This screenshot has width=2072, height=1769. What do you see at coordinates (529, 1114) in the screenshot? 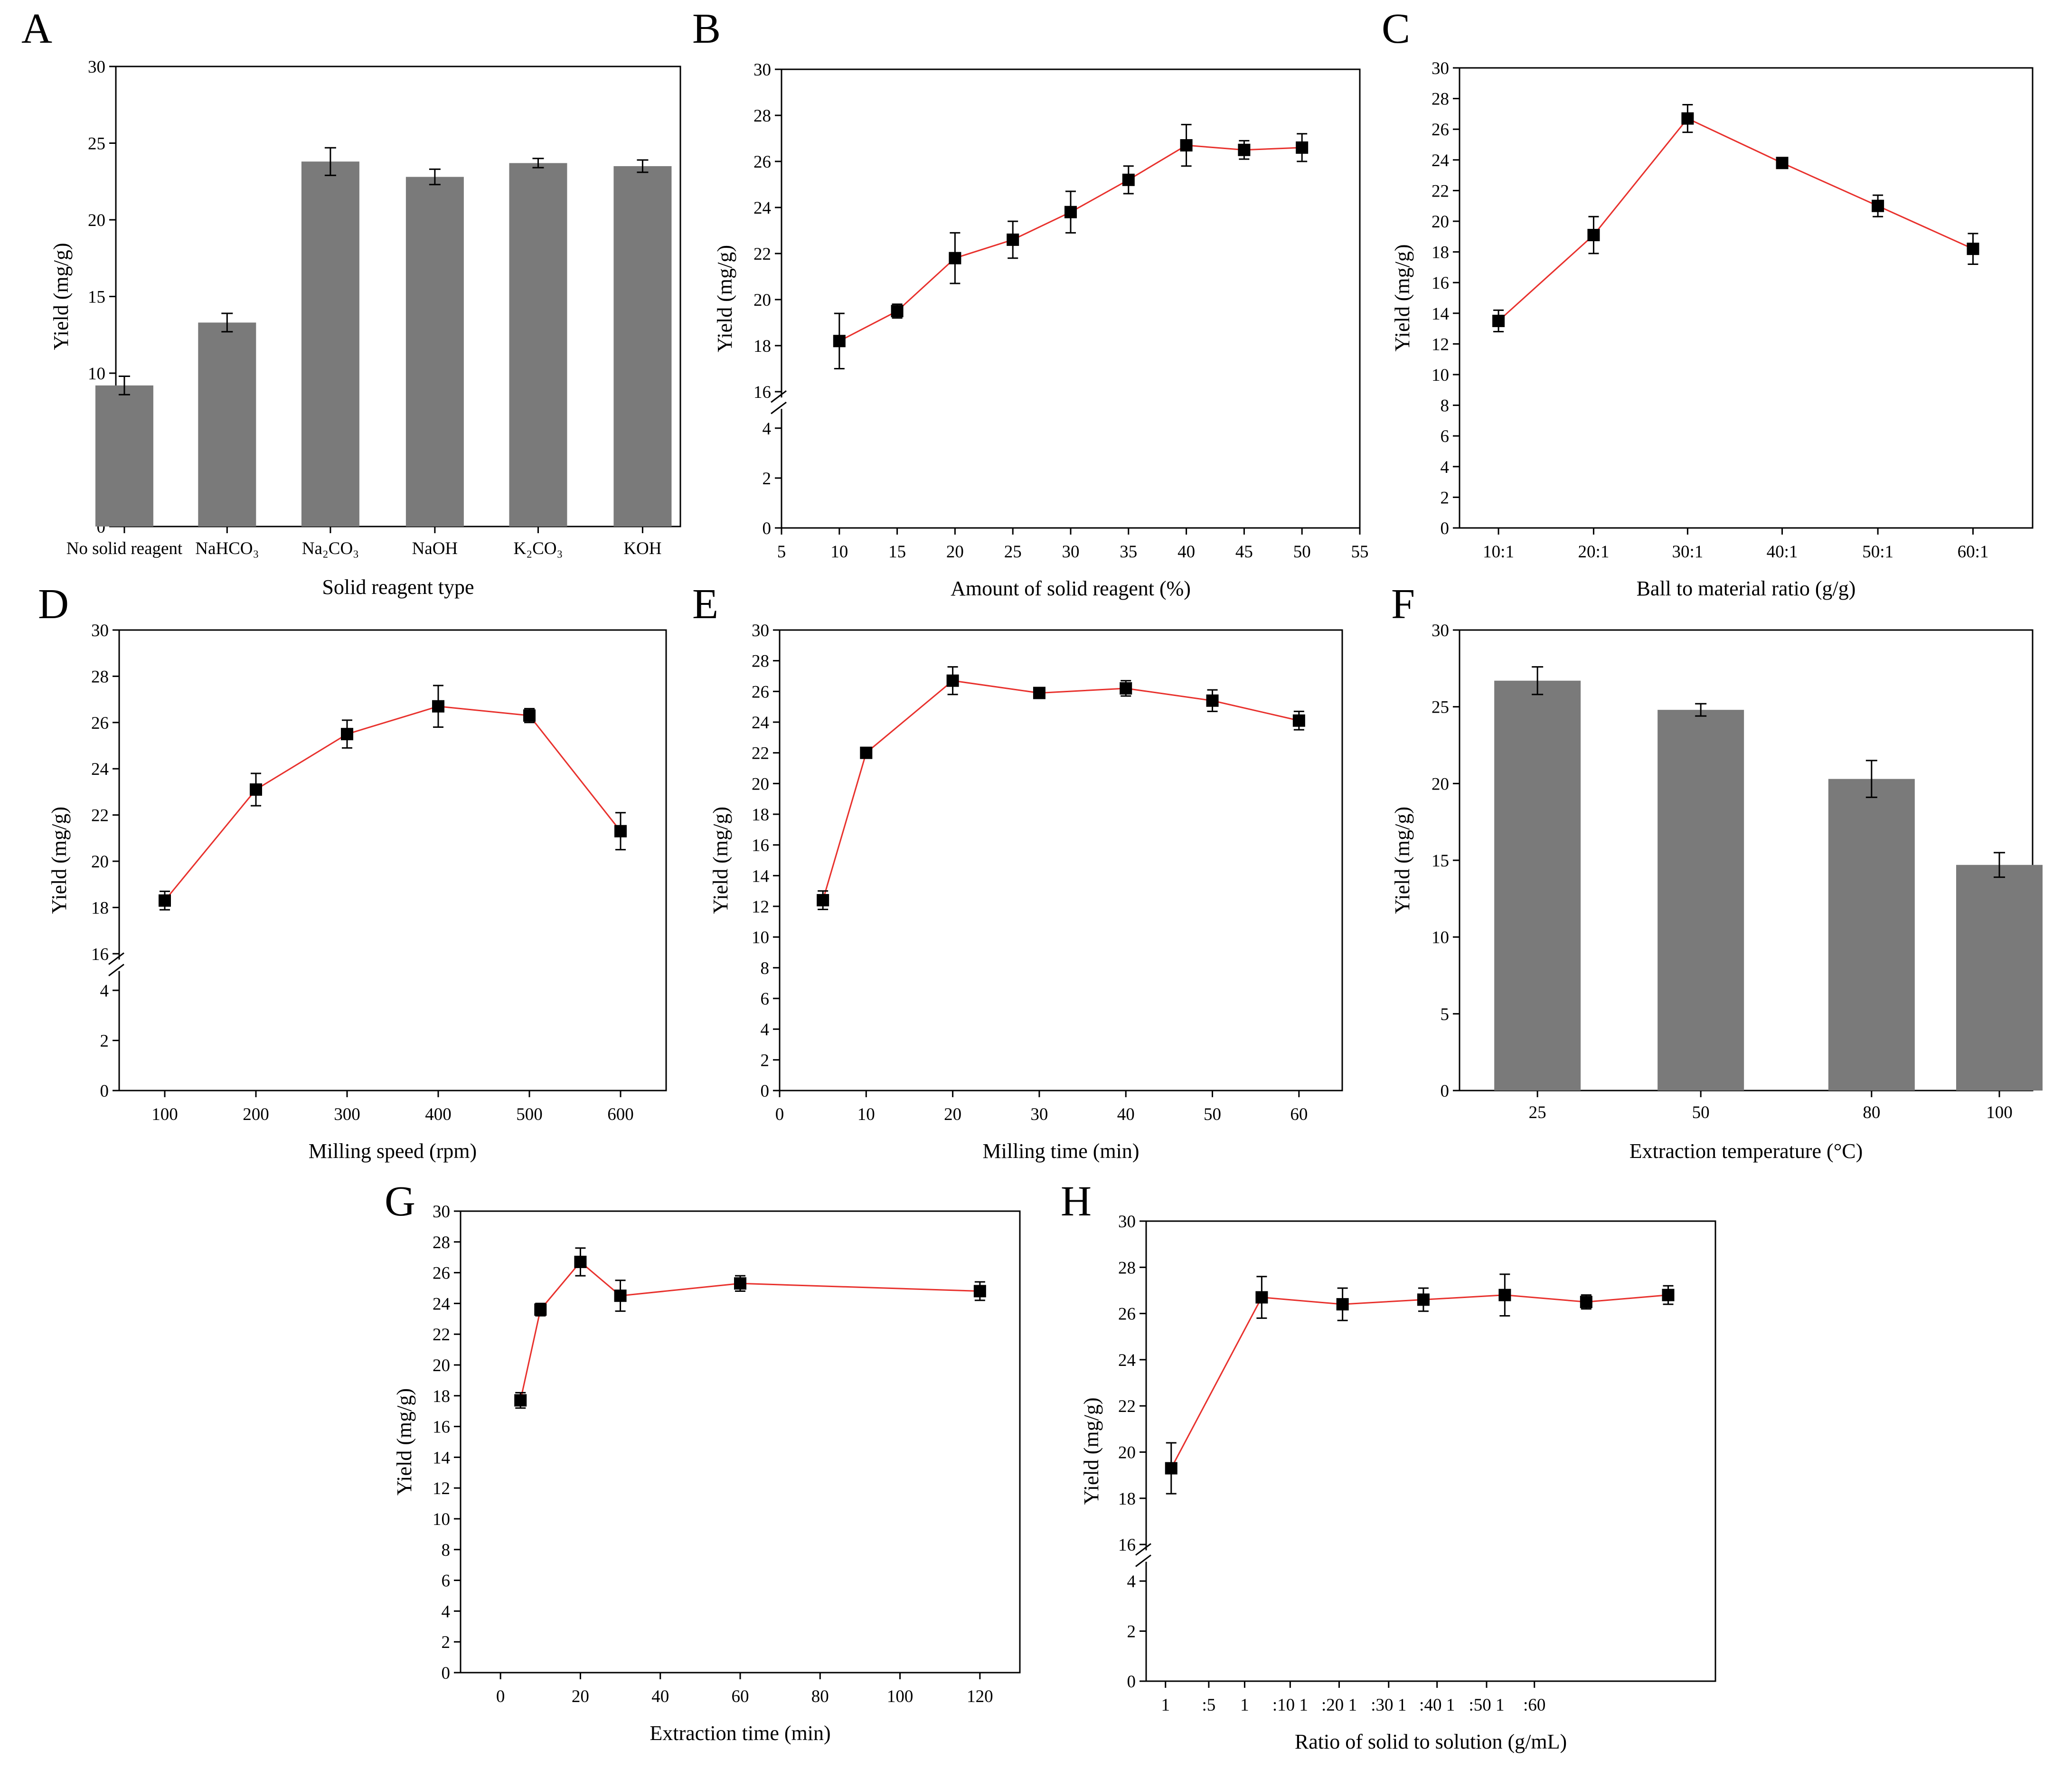
I see `x-tick-label-d: 500` at bounding box center [529, 1114].